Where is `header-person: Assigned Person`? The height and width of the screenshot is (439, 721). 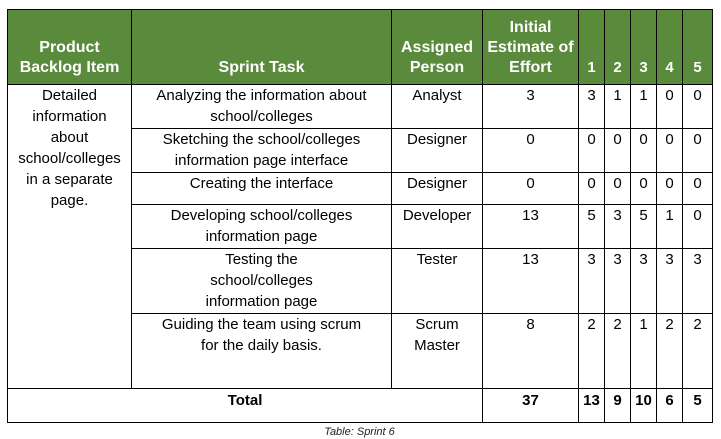
header-person: Assigned Person is located at coordinates (437, 47).